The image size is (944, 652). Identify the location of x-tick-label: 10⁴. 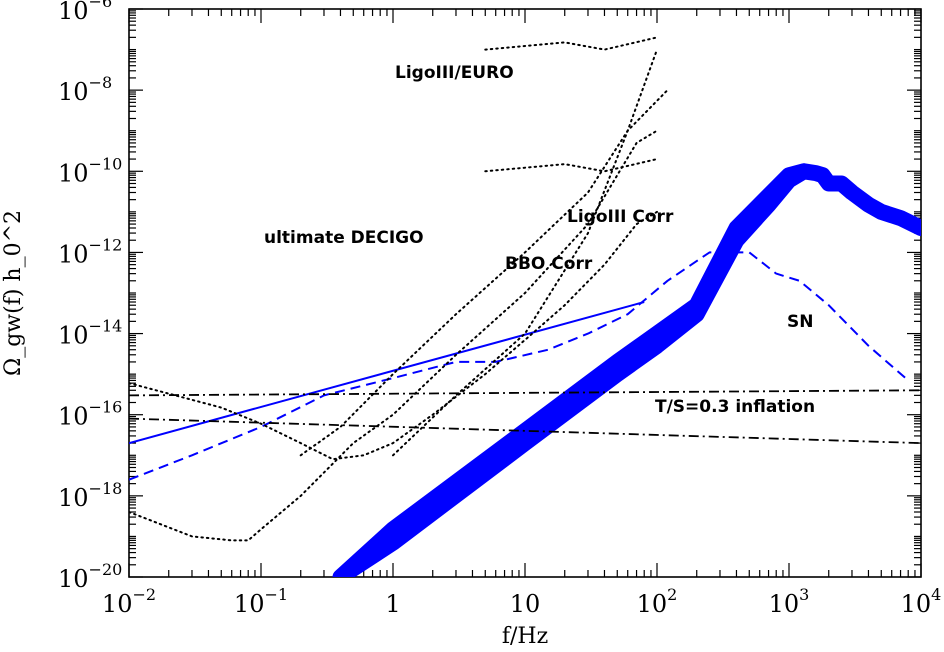
(921, 601).